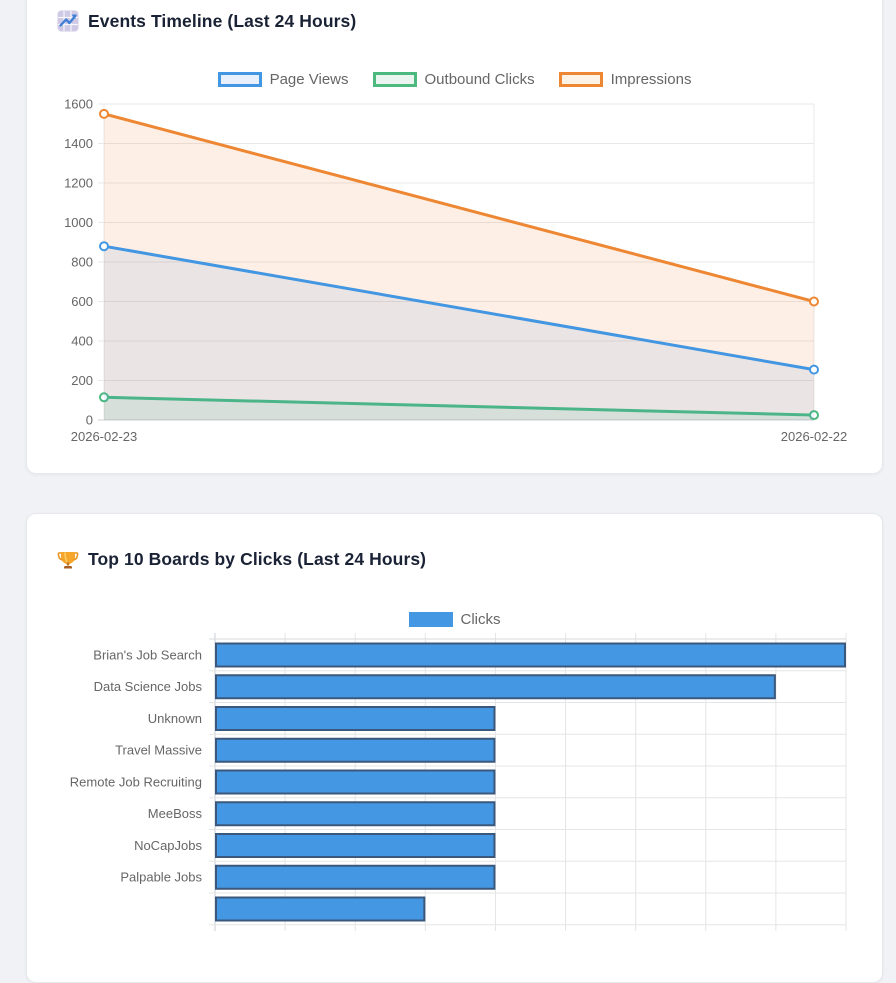 The image size is (896, 983). Describe the element at coordinates (580, 79) in the screenshot. I see `impressions-swatch` at that location.